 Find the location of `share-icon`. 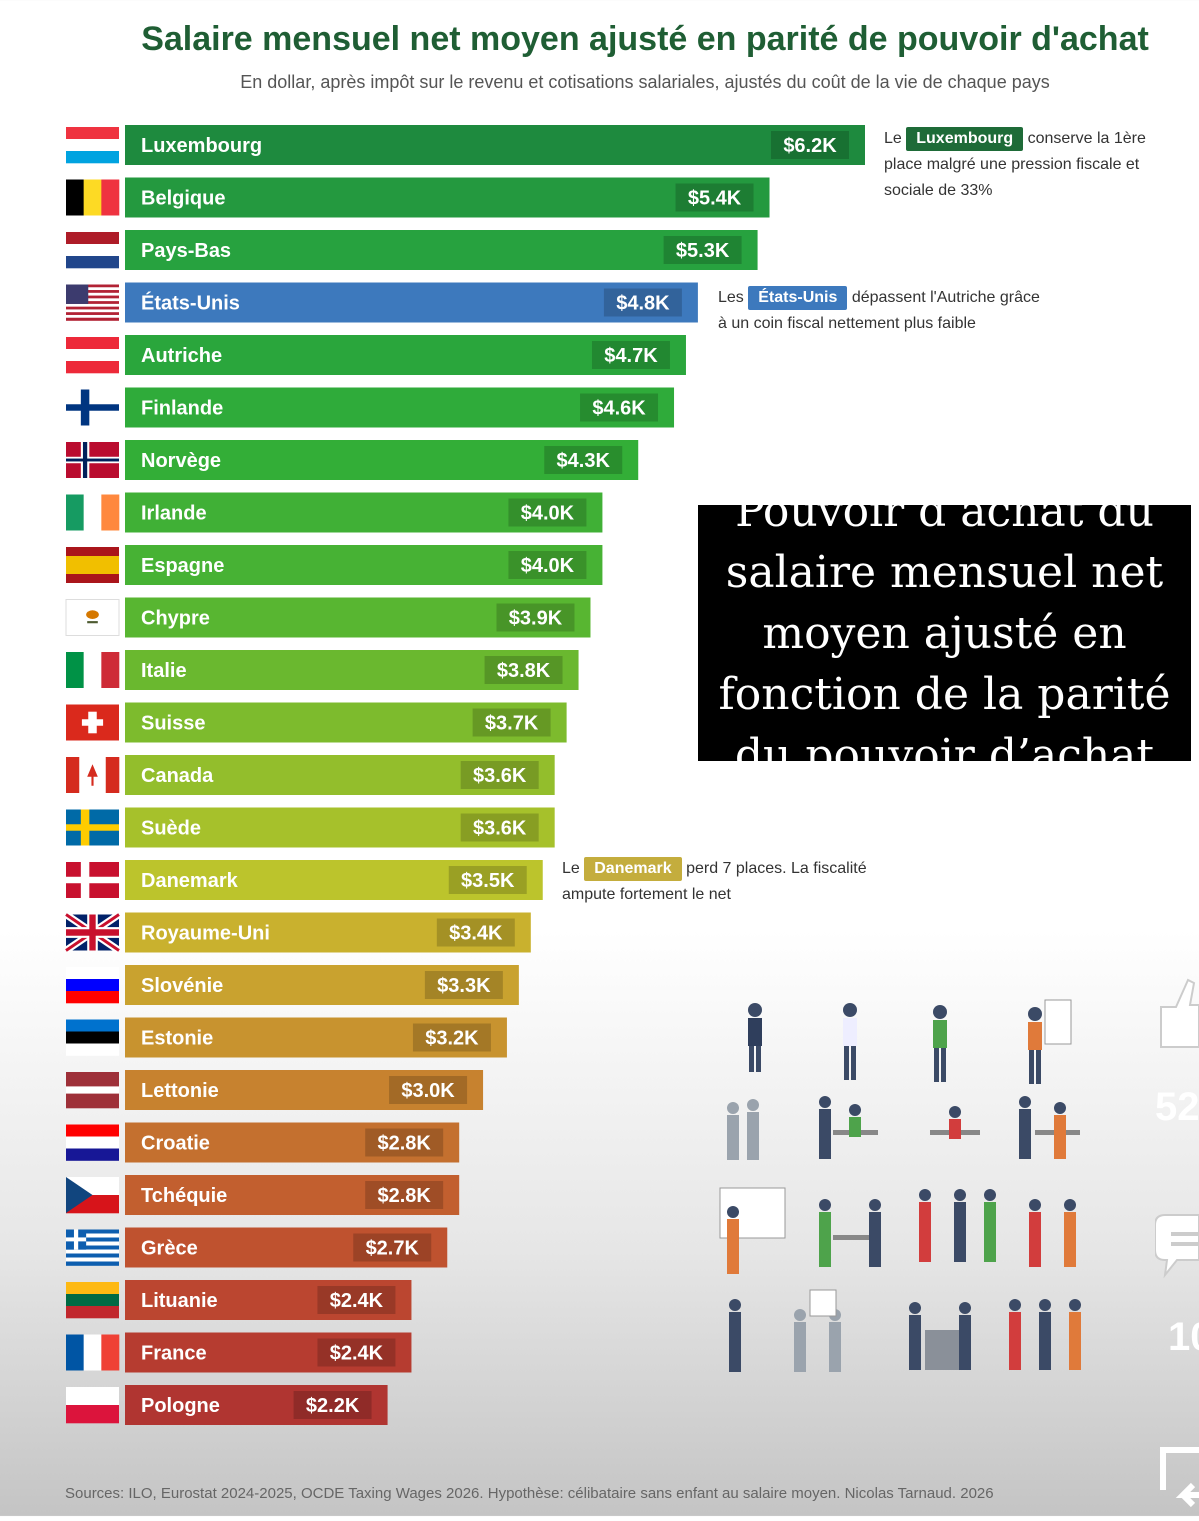

share-icon is located at coordinates (1179, 1477).